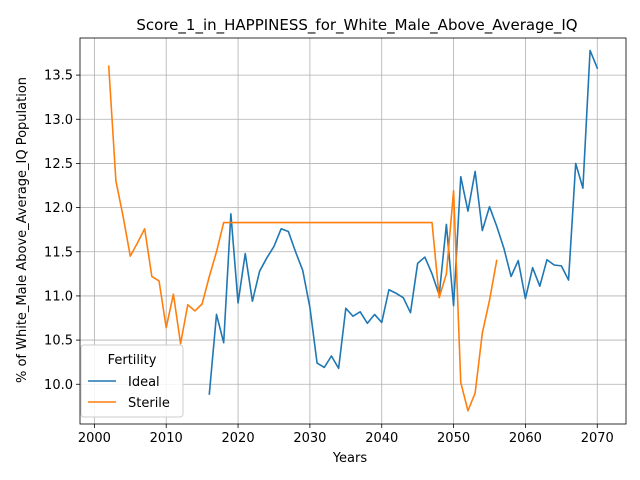 This screenshot has height=480, width=640. What do you see at coordinates (453, 438) in the screenshot?
I see `x-tick-label: 2050` at bounding box center [453, 438].